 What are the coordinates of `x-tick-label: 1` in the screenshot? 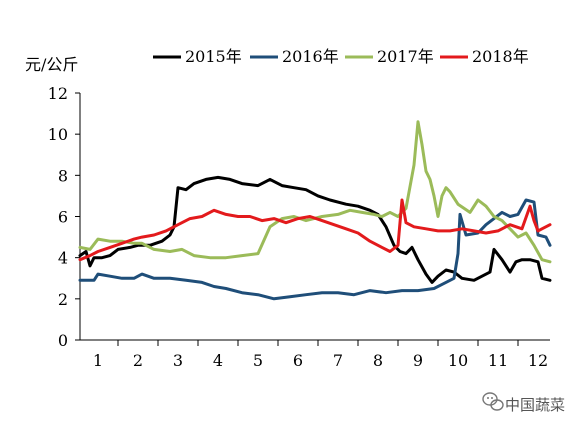 It's located at (98, 360).